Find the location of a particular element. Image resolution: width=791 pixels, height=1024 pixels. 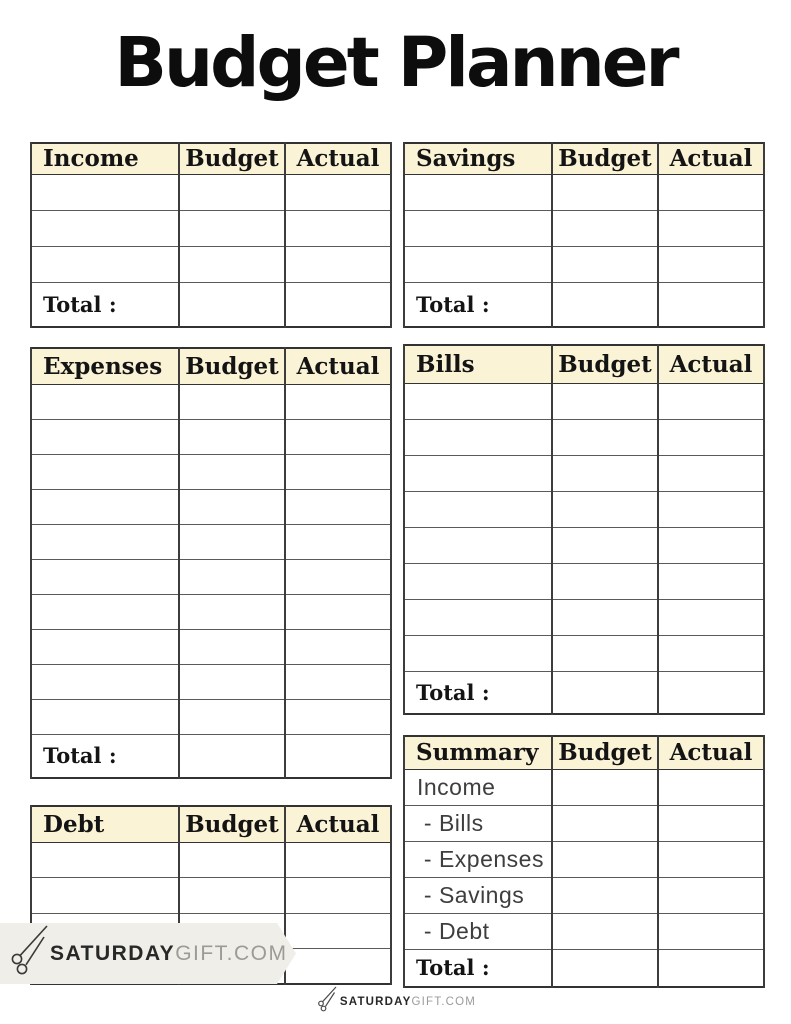

expenses-total-row: Total : is located at coordinates (211, 756).